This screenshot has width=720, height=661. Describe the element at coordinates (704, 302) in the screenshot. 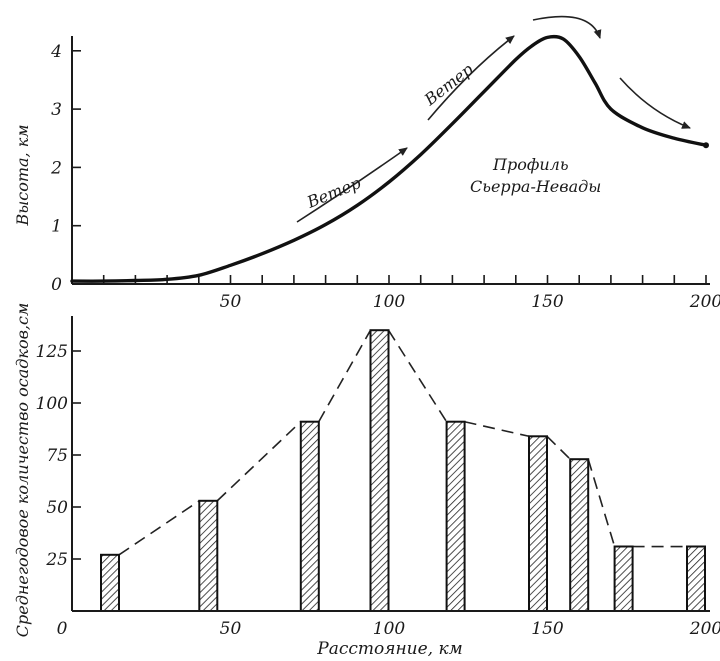

I see `profile-x-tick-label: 200` at that location.